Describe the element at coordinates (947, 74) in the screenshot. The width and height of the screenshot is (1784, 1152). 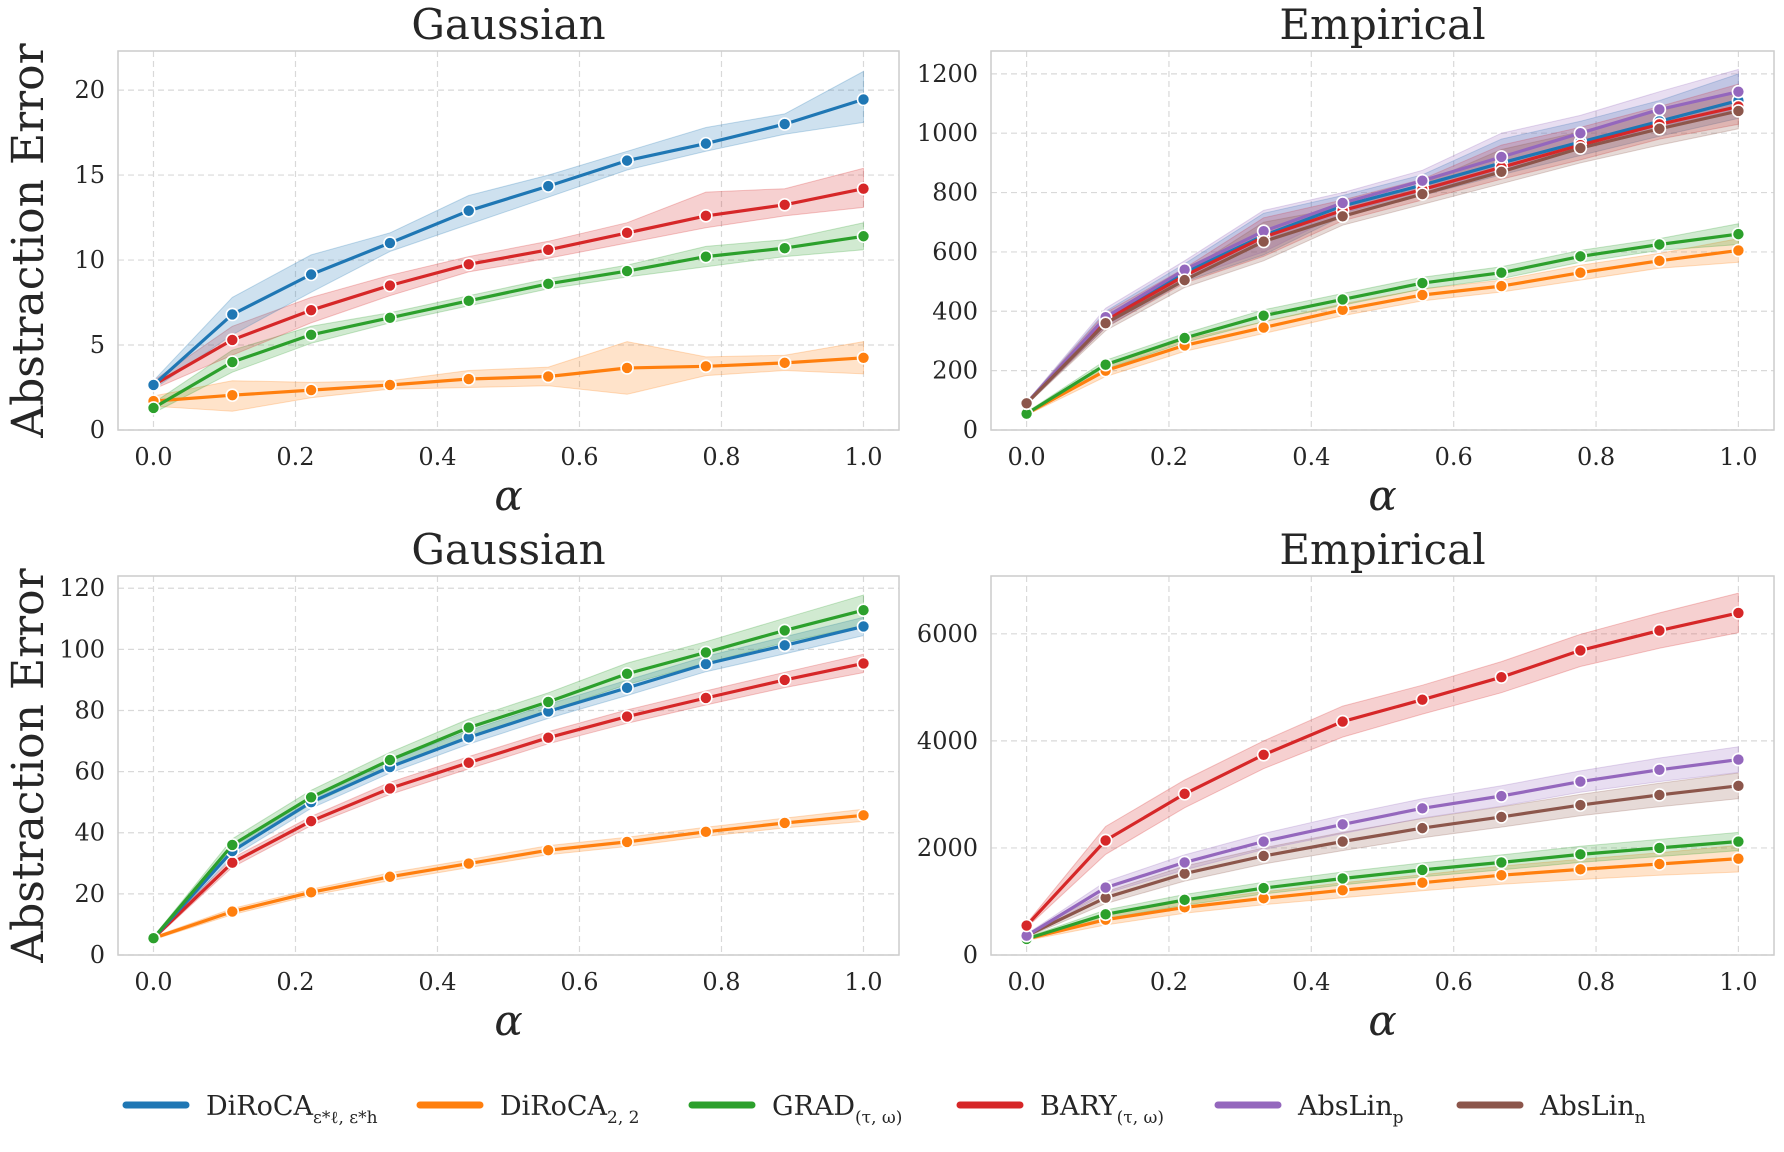
I see `y-tick-label: 1200` at that location.